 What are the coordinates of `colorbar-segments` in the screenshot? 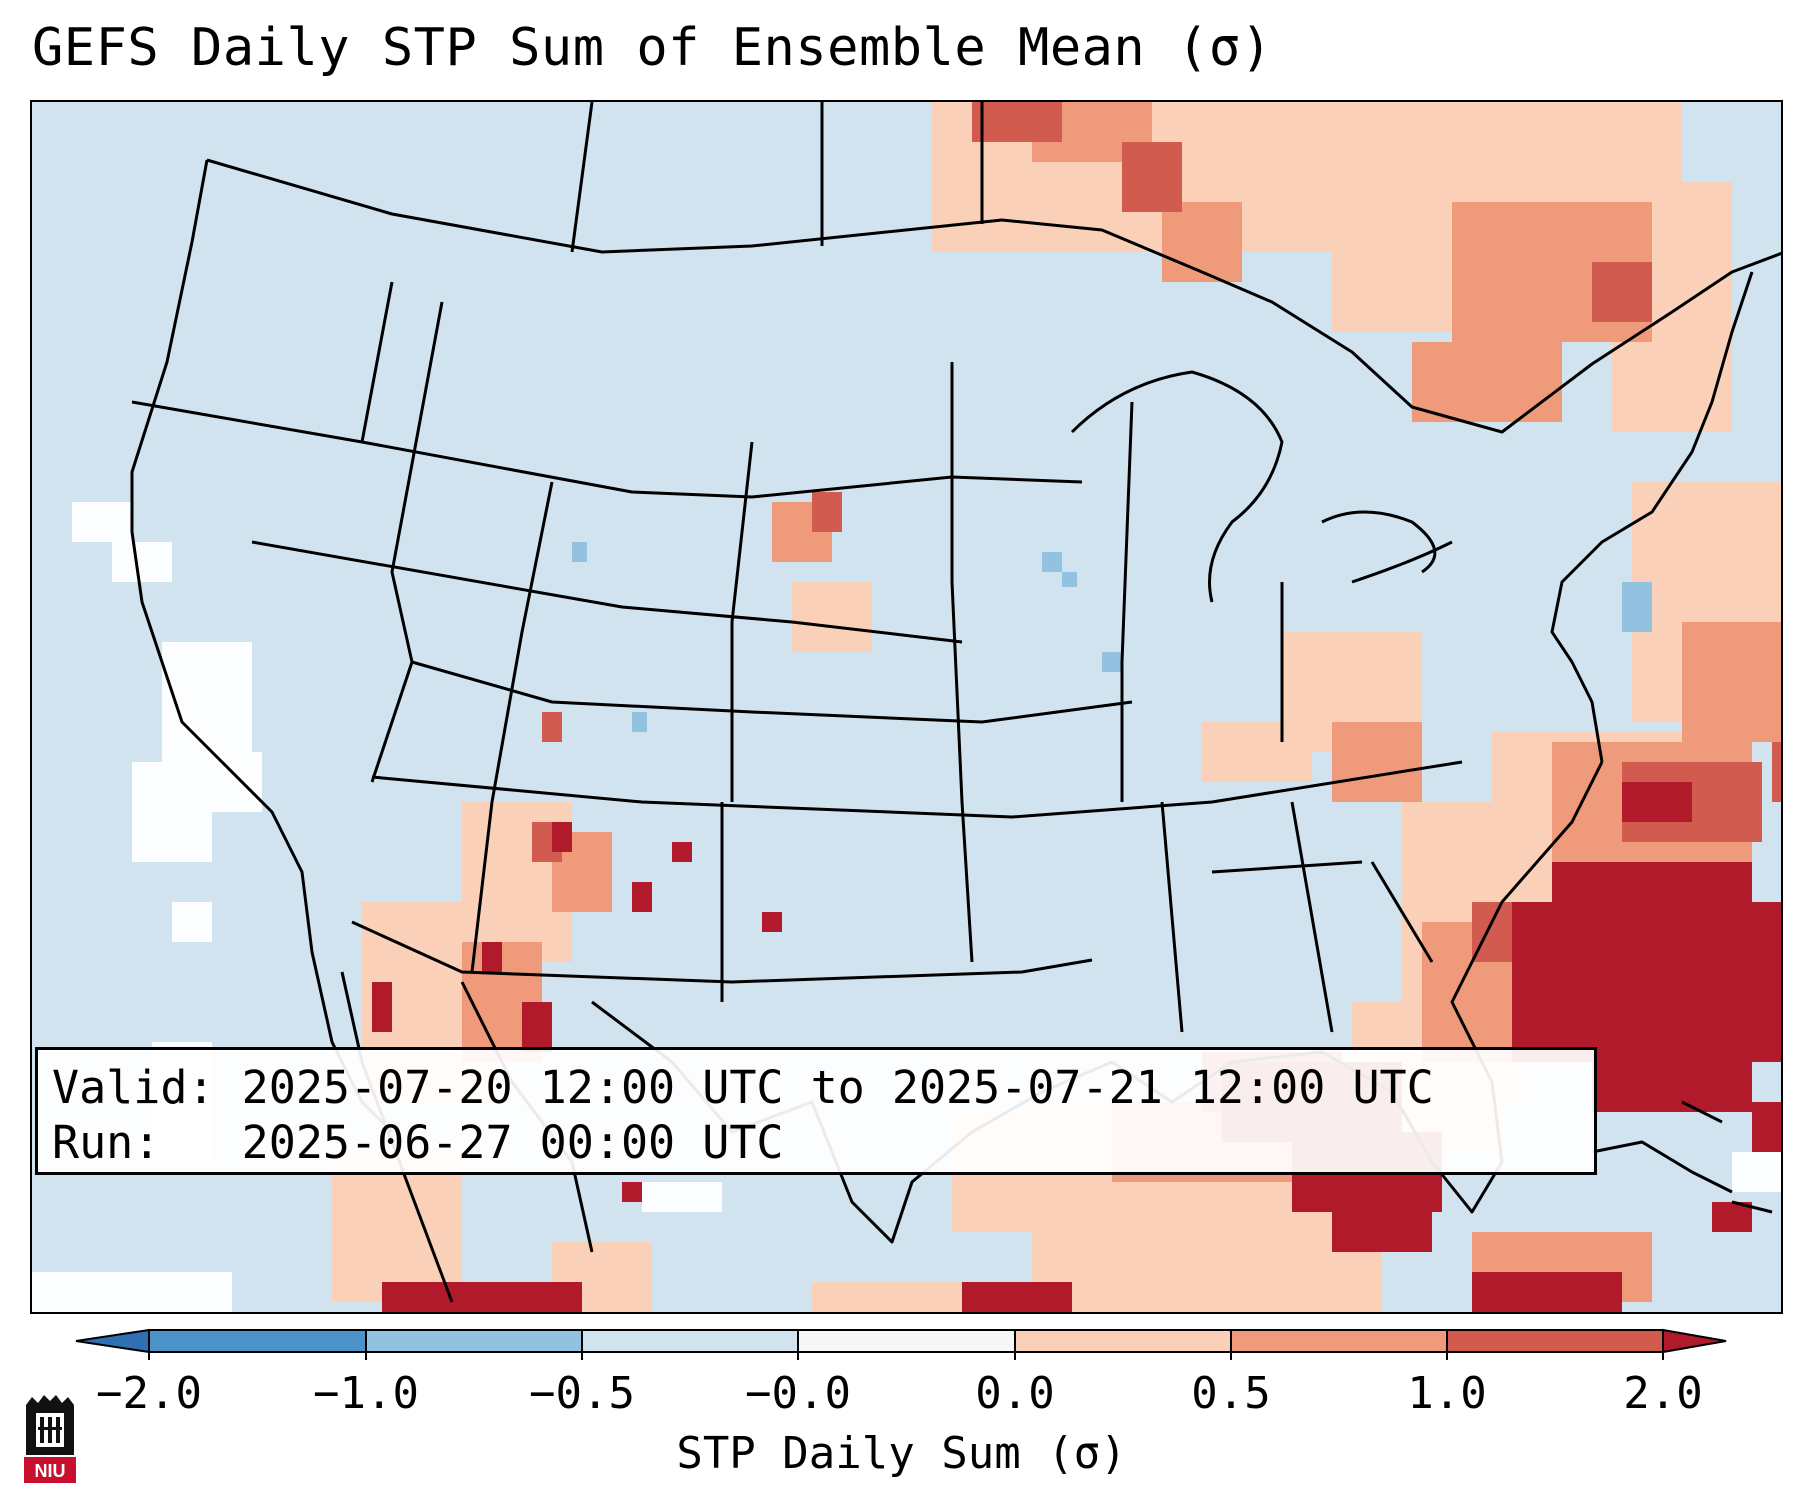 It's located at (901, 1341).